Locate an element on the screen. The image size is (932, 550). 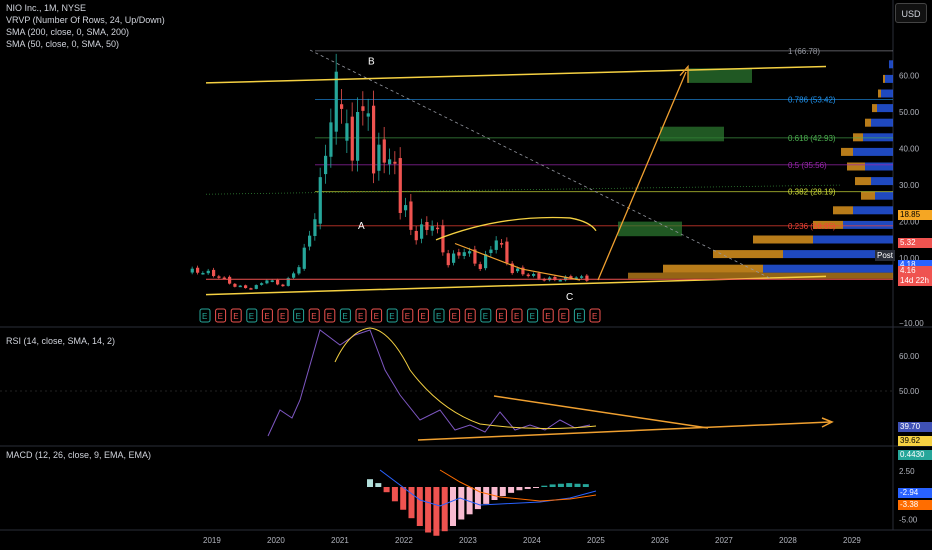
sma200-legend: SMA (200, close, 0, SMA, 200) is located at coordinates (68, 32).